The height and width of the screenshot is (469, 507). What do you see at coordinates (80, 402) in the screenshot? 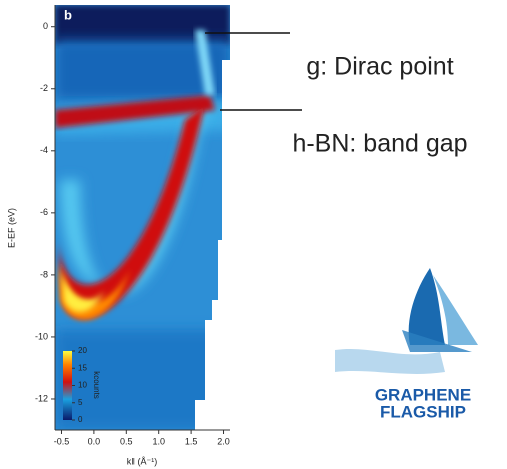
I see `colorbar-tick-label: 5` at bounding box center [80, 402].